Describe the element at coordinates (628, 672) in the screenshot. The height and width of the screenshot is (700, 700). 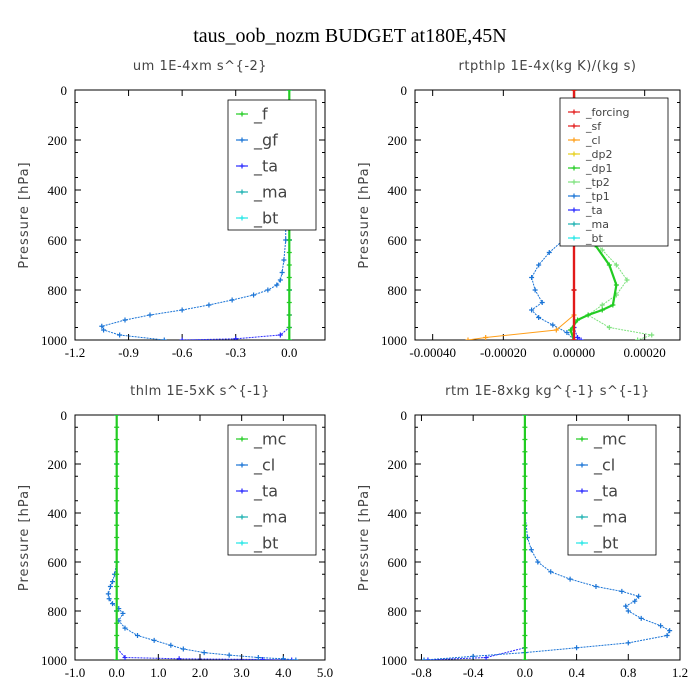
I see `x-tick-label: 0.8` at that location.